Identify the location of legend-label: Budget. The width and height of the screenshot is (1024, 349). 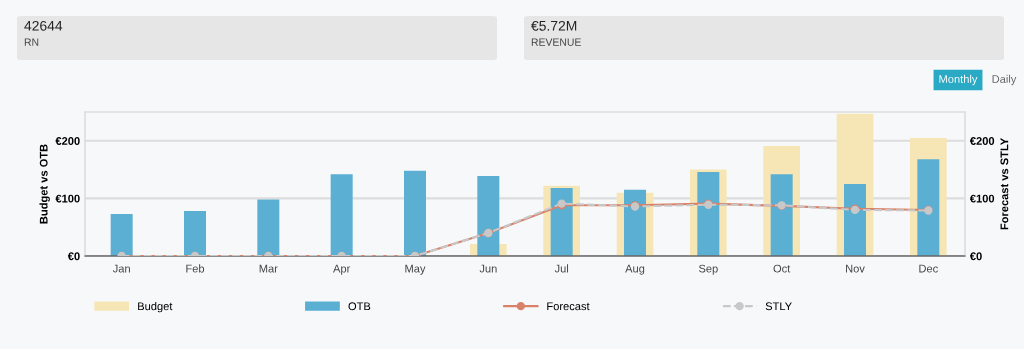
(155, 307).